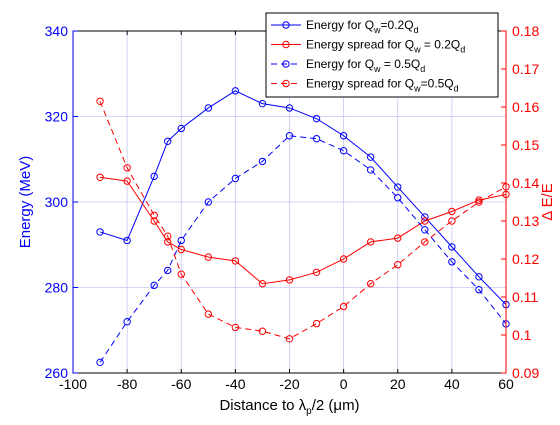 The width and height of the screenshot is (560, 425). I want to click on y-right-tick-label: 0.13, so click(525, 221).